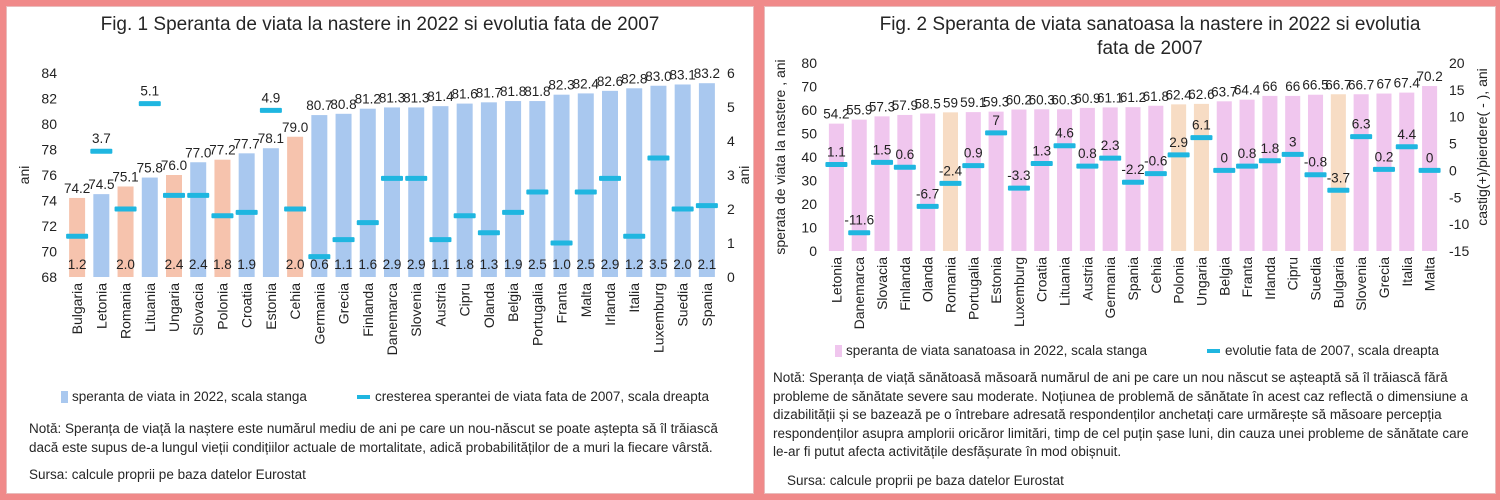 The width and height of the screenshot is (1500, 500). What do you see at coordinates (707, 305) in the screenshot?
I see `x-tick-label: Spania` at bounding box center [707, 305].